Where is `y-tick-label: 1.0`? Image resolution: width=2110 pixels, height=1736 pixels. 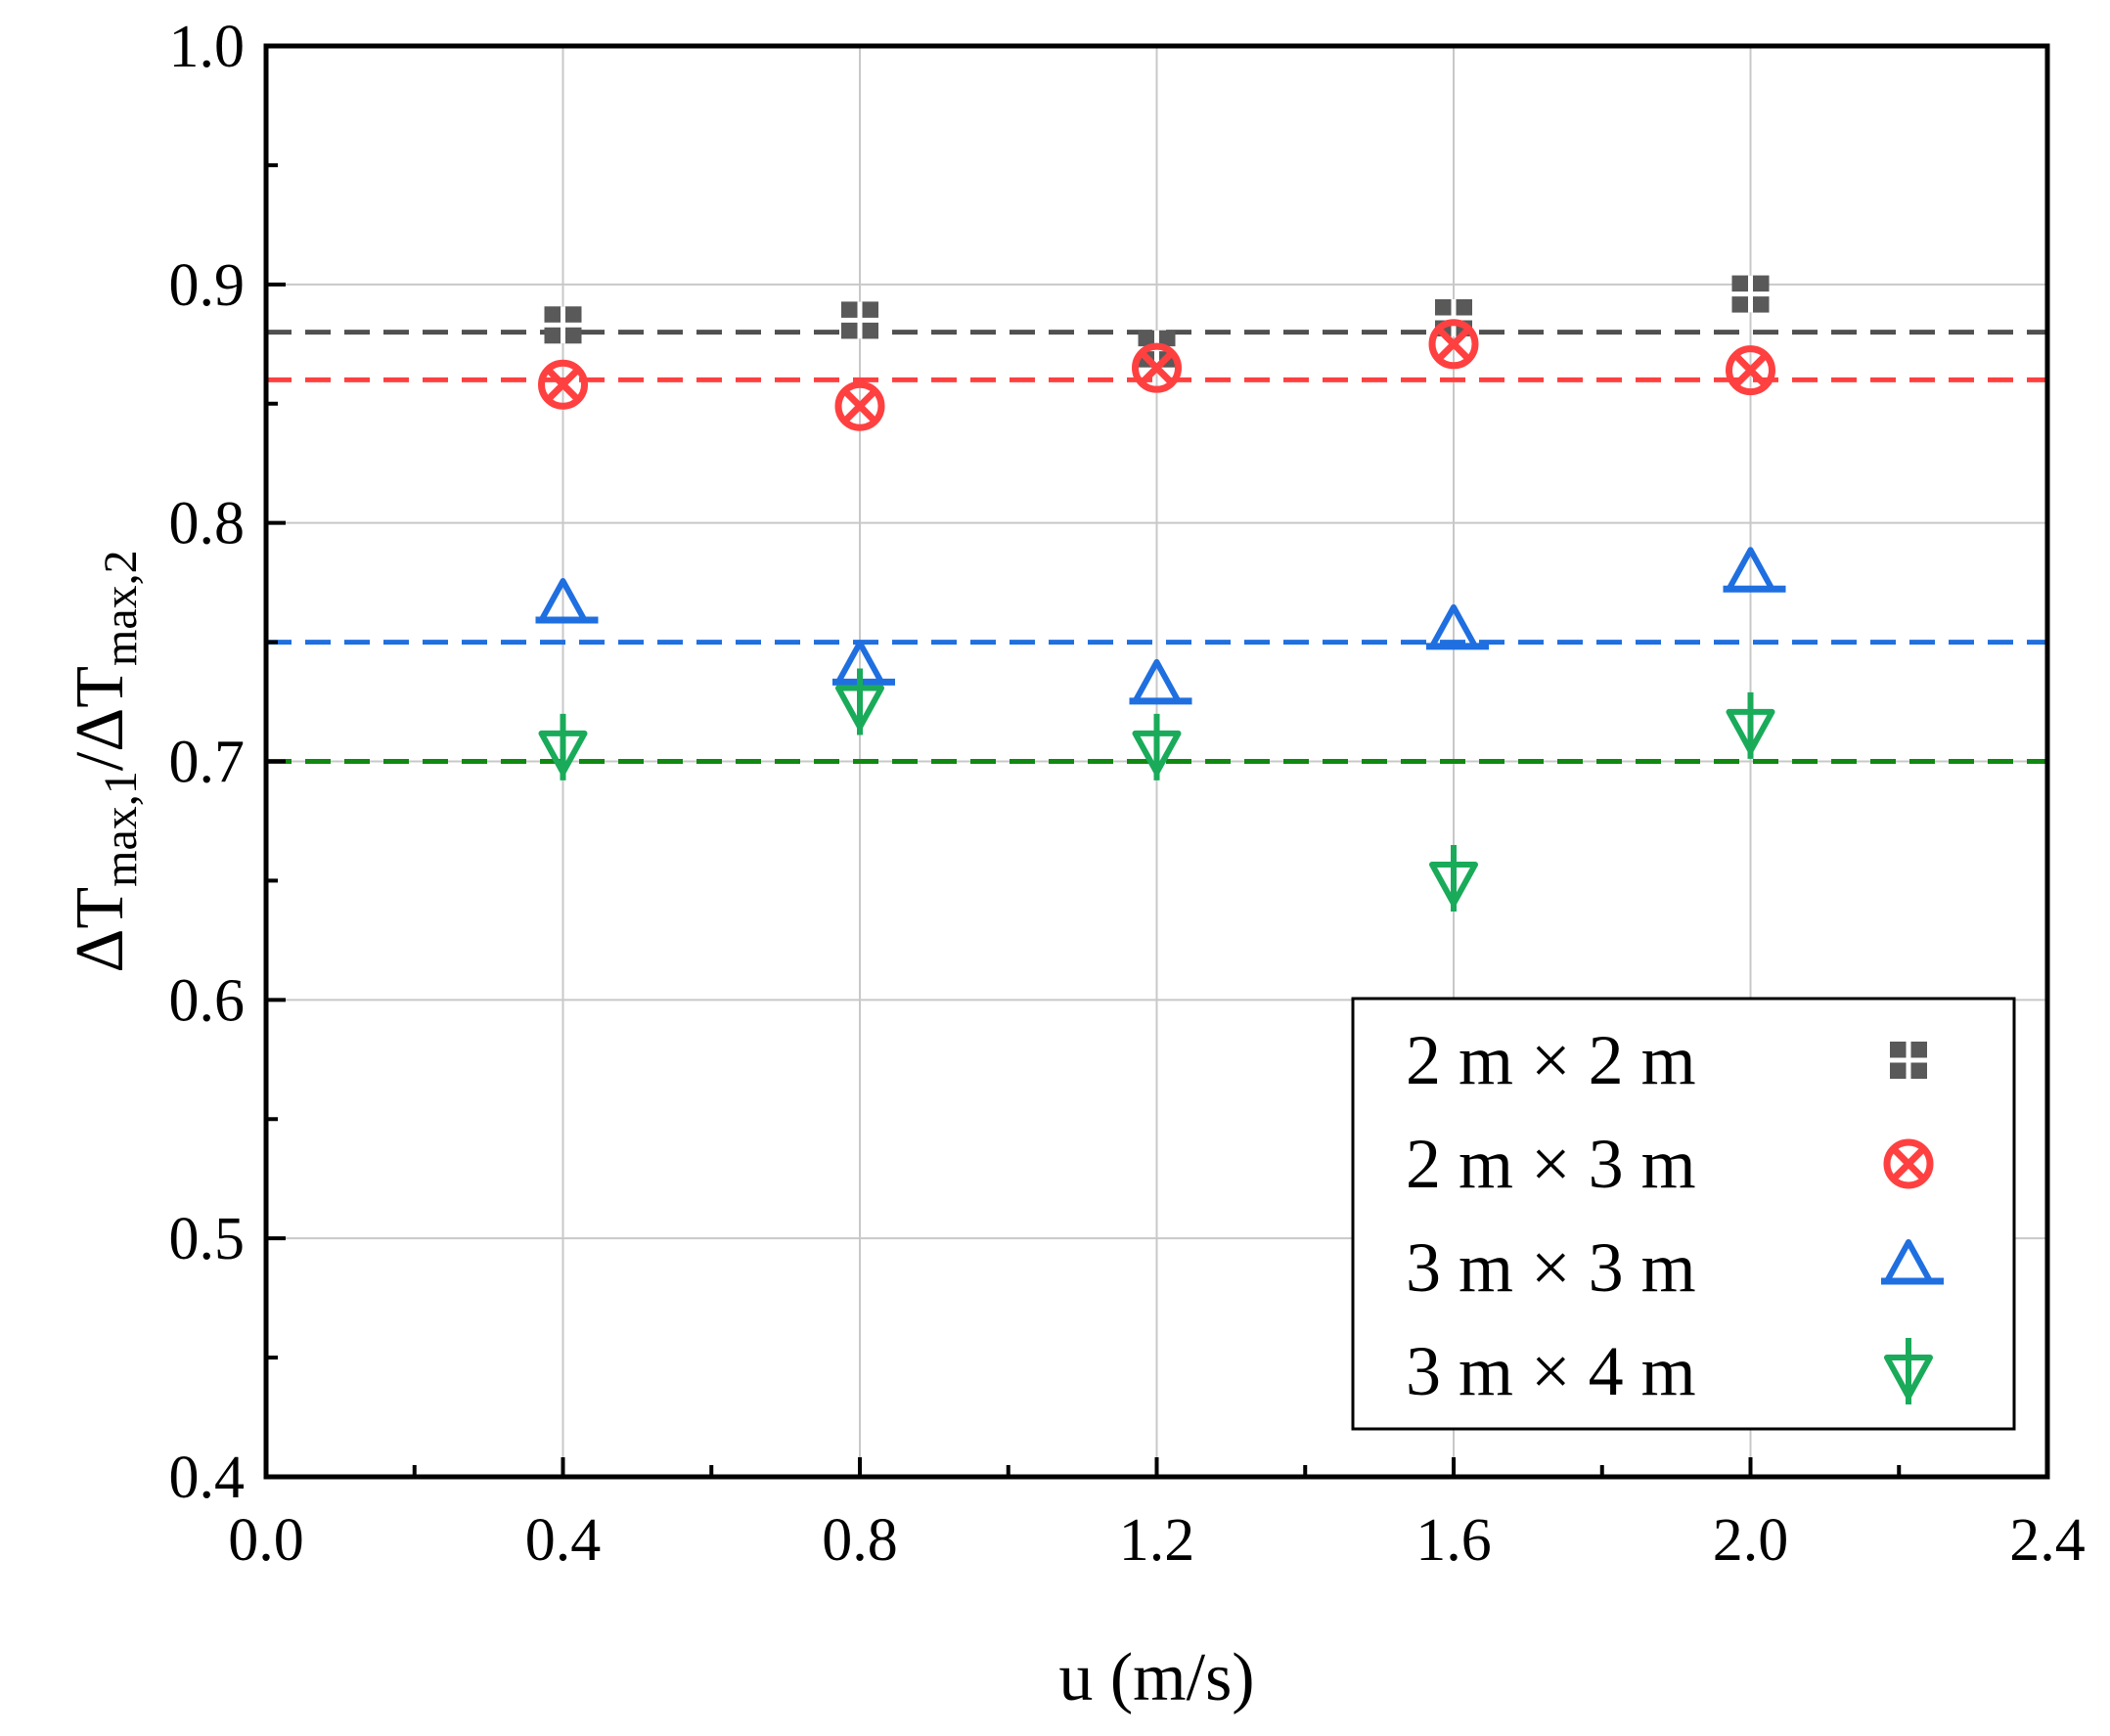 y-tick-label: 1.0 is located at coordinates (207, 47).